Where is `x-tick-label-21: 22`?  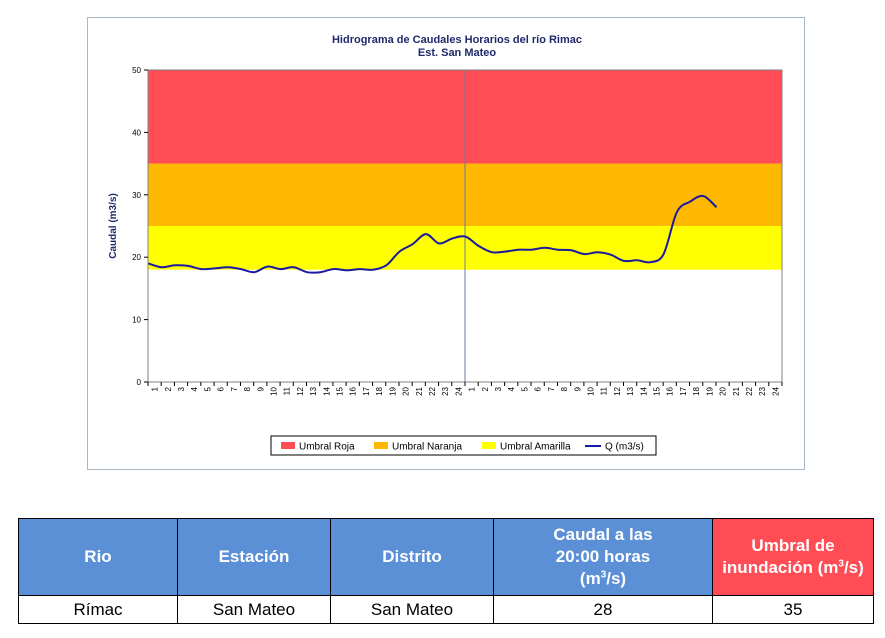 x-tick-label-21: 22 is located at coordinates (432, 390).